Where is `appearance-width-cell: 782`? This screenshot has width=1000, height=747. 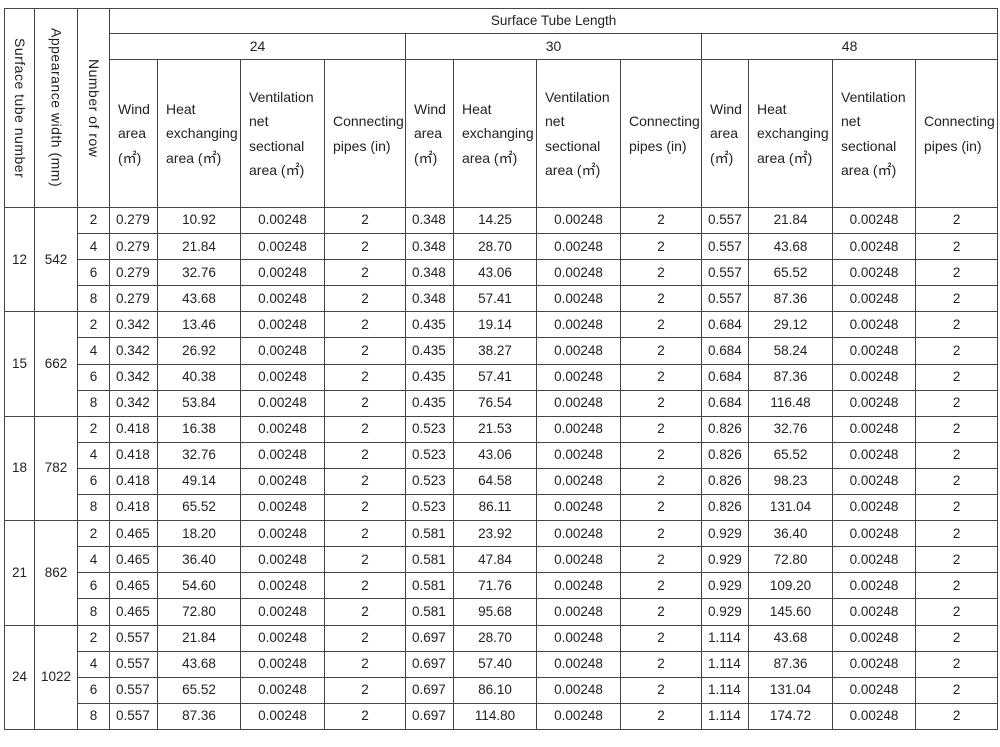
appearance-width-cell: 782 is located at coordinates (56, 468).